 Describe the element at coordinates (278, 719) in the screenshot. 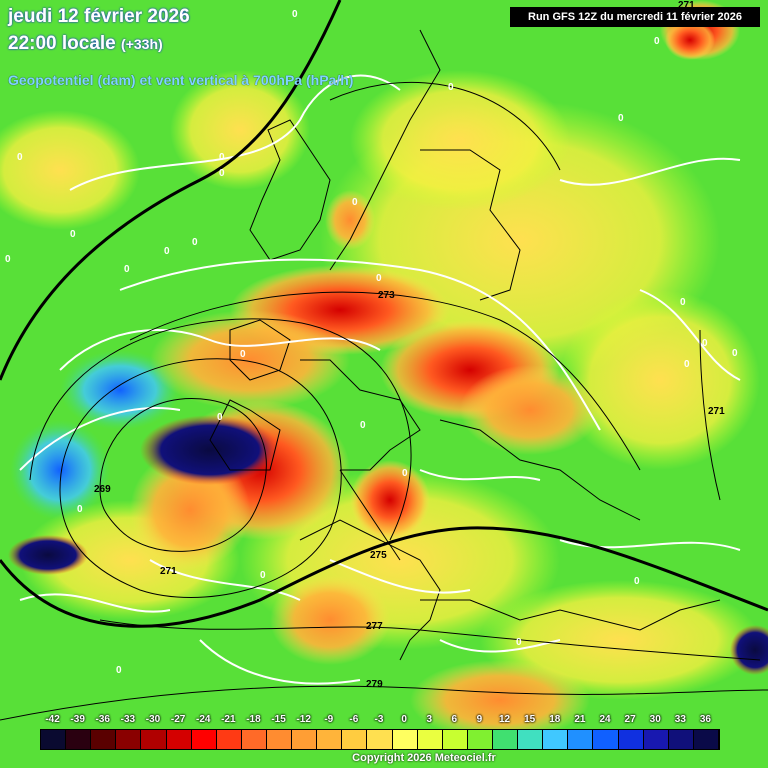

I see `legend-value: -15` at that location.